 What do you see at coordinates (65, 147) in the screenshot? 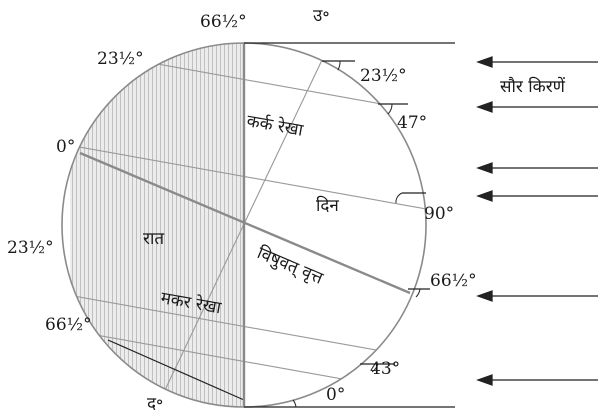
I see `label-left-0: 0°` at bounding box center [65, 147].